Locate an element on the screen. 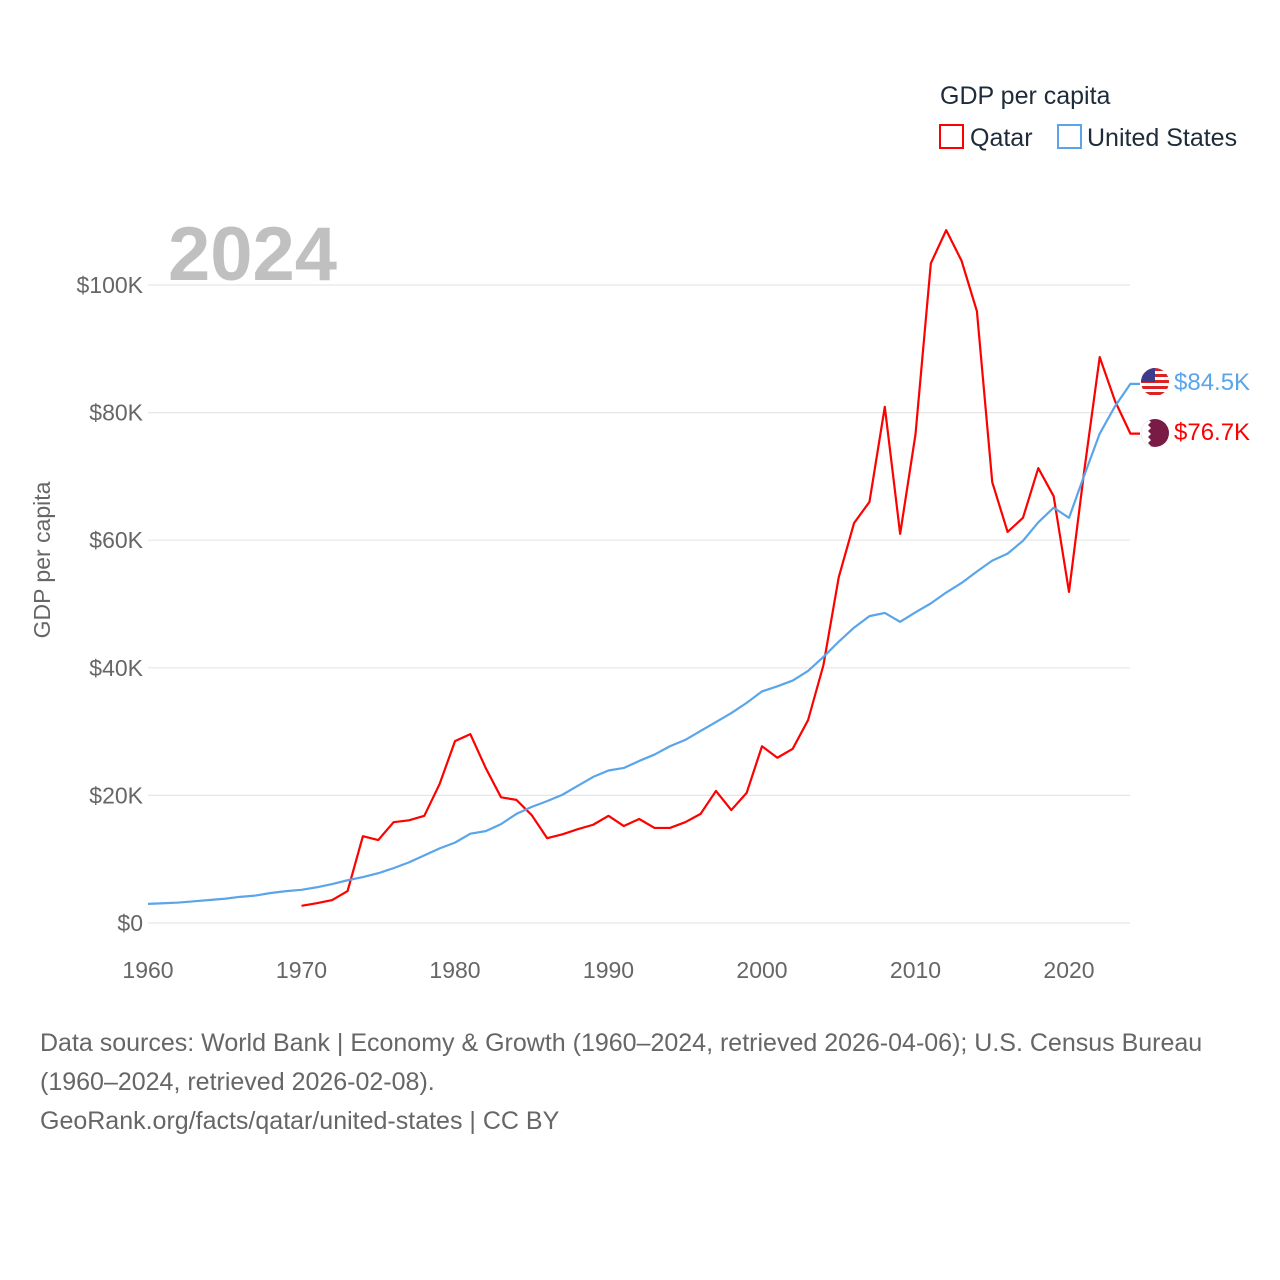 The width and height of the screenshot is (1280, 1280). x-tick-label: 2000 is located at coordinates (761, 970).